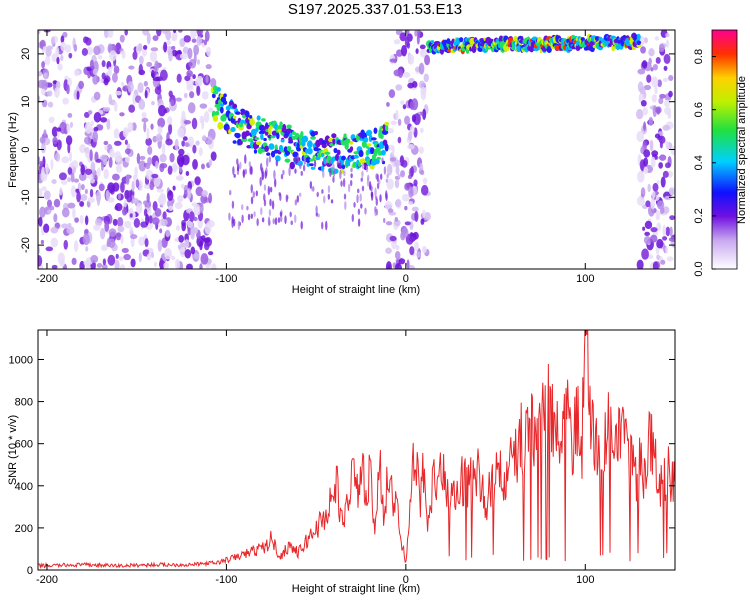 Image resolution: width=750 pixels, height=600 pixels. Describe the element at coordinates (47, 580) in the screenshot. I see `snr-x-tick-label: -200` at that location.